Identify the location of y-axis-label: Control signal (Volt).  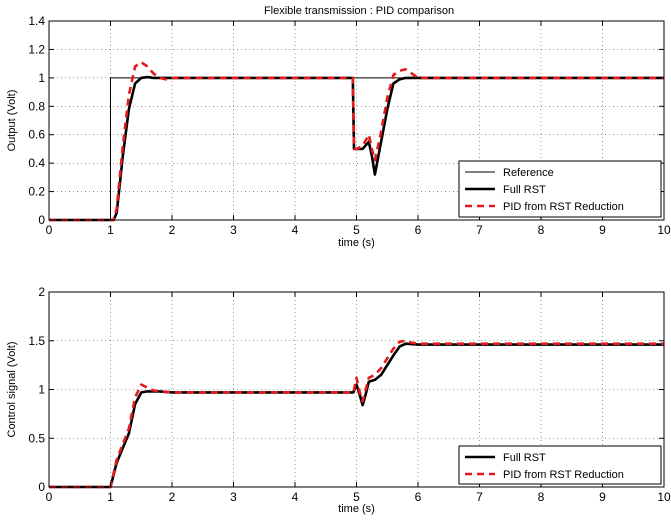
(12, 390).